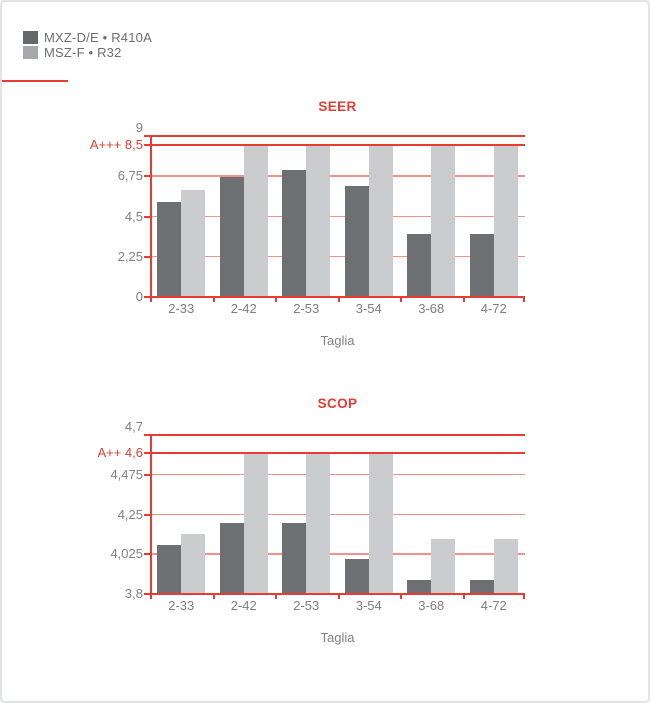 Image resolution: width=650 pixels, height=703 pixels. What do you see at coordinates (35, 81) in the screenshot?
I see `legend-underline` at bounding box center [35, 81].